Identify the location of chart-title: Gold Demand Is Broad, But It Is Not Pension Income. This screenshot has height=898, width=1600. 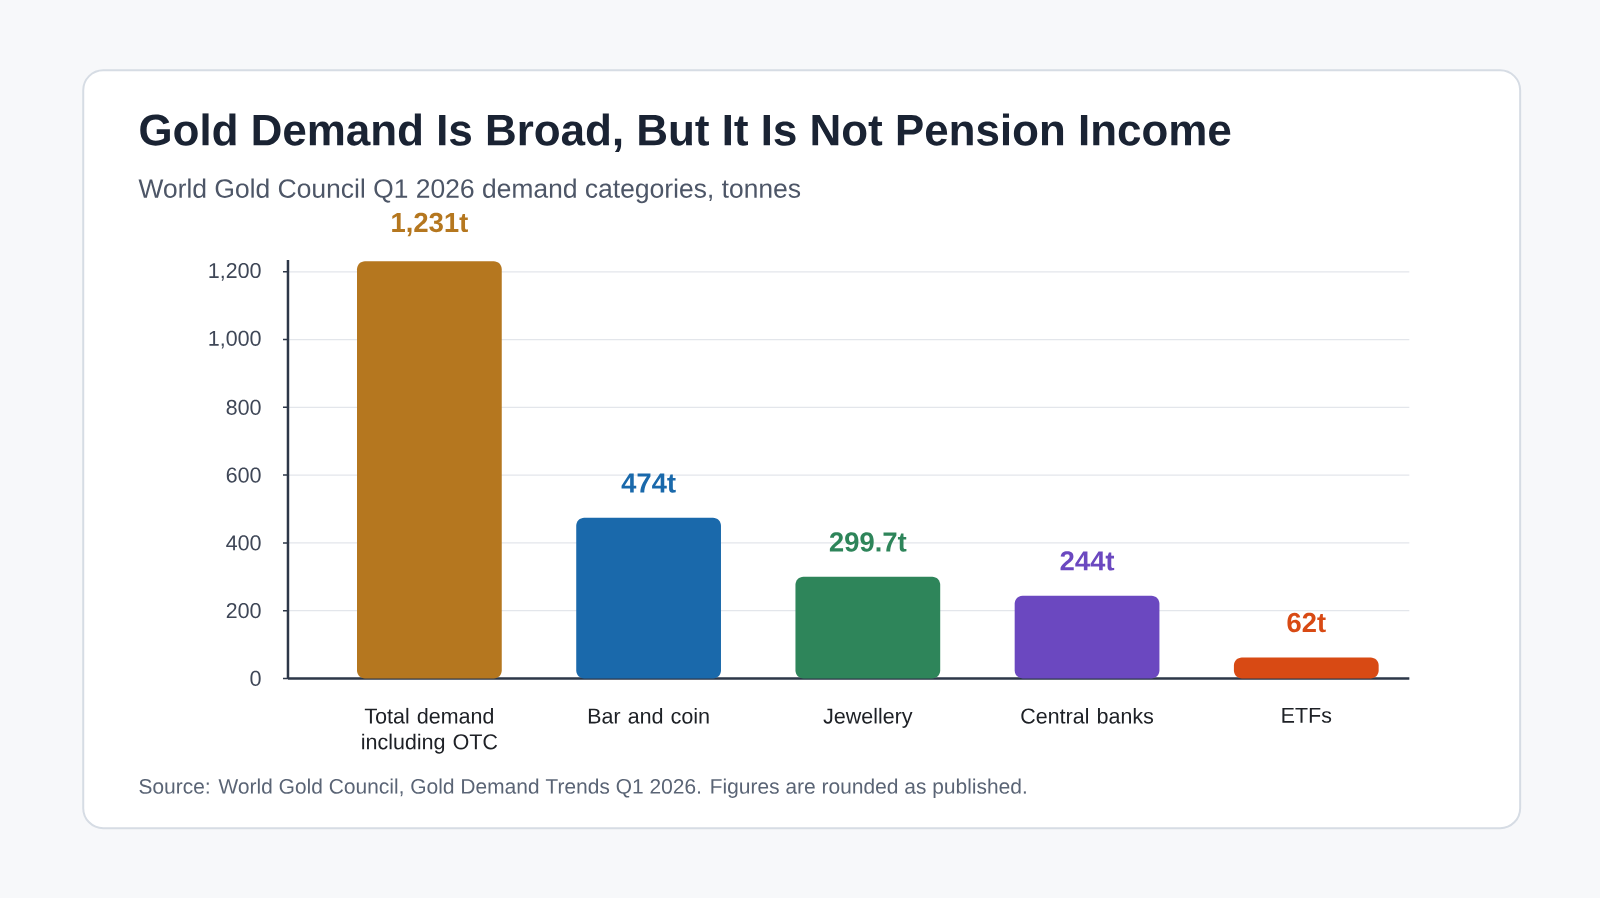
(685, 132).